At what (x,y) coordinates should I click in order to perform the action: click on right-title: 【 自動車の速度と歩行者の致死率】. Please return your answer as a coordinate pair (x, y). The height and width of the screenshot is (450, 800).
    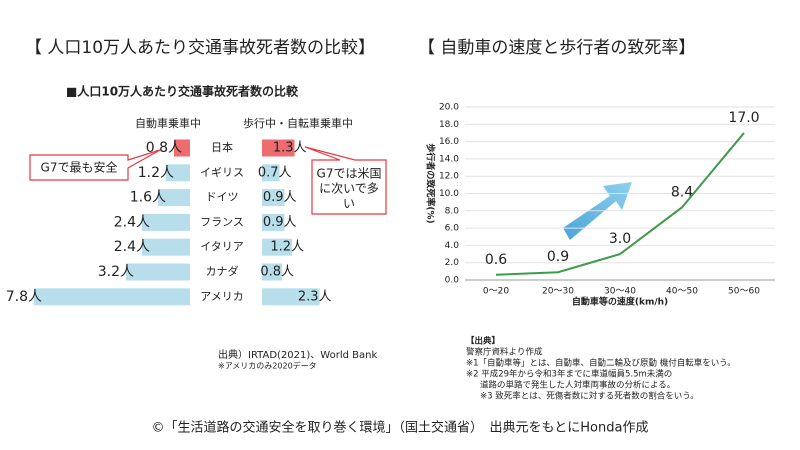
    Looking at the image, I should click on (556, 48).